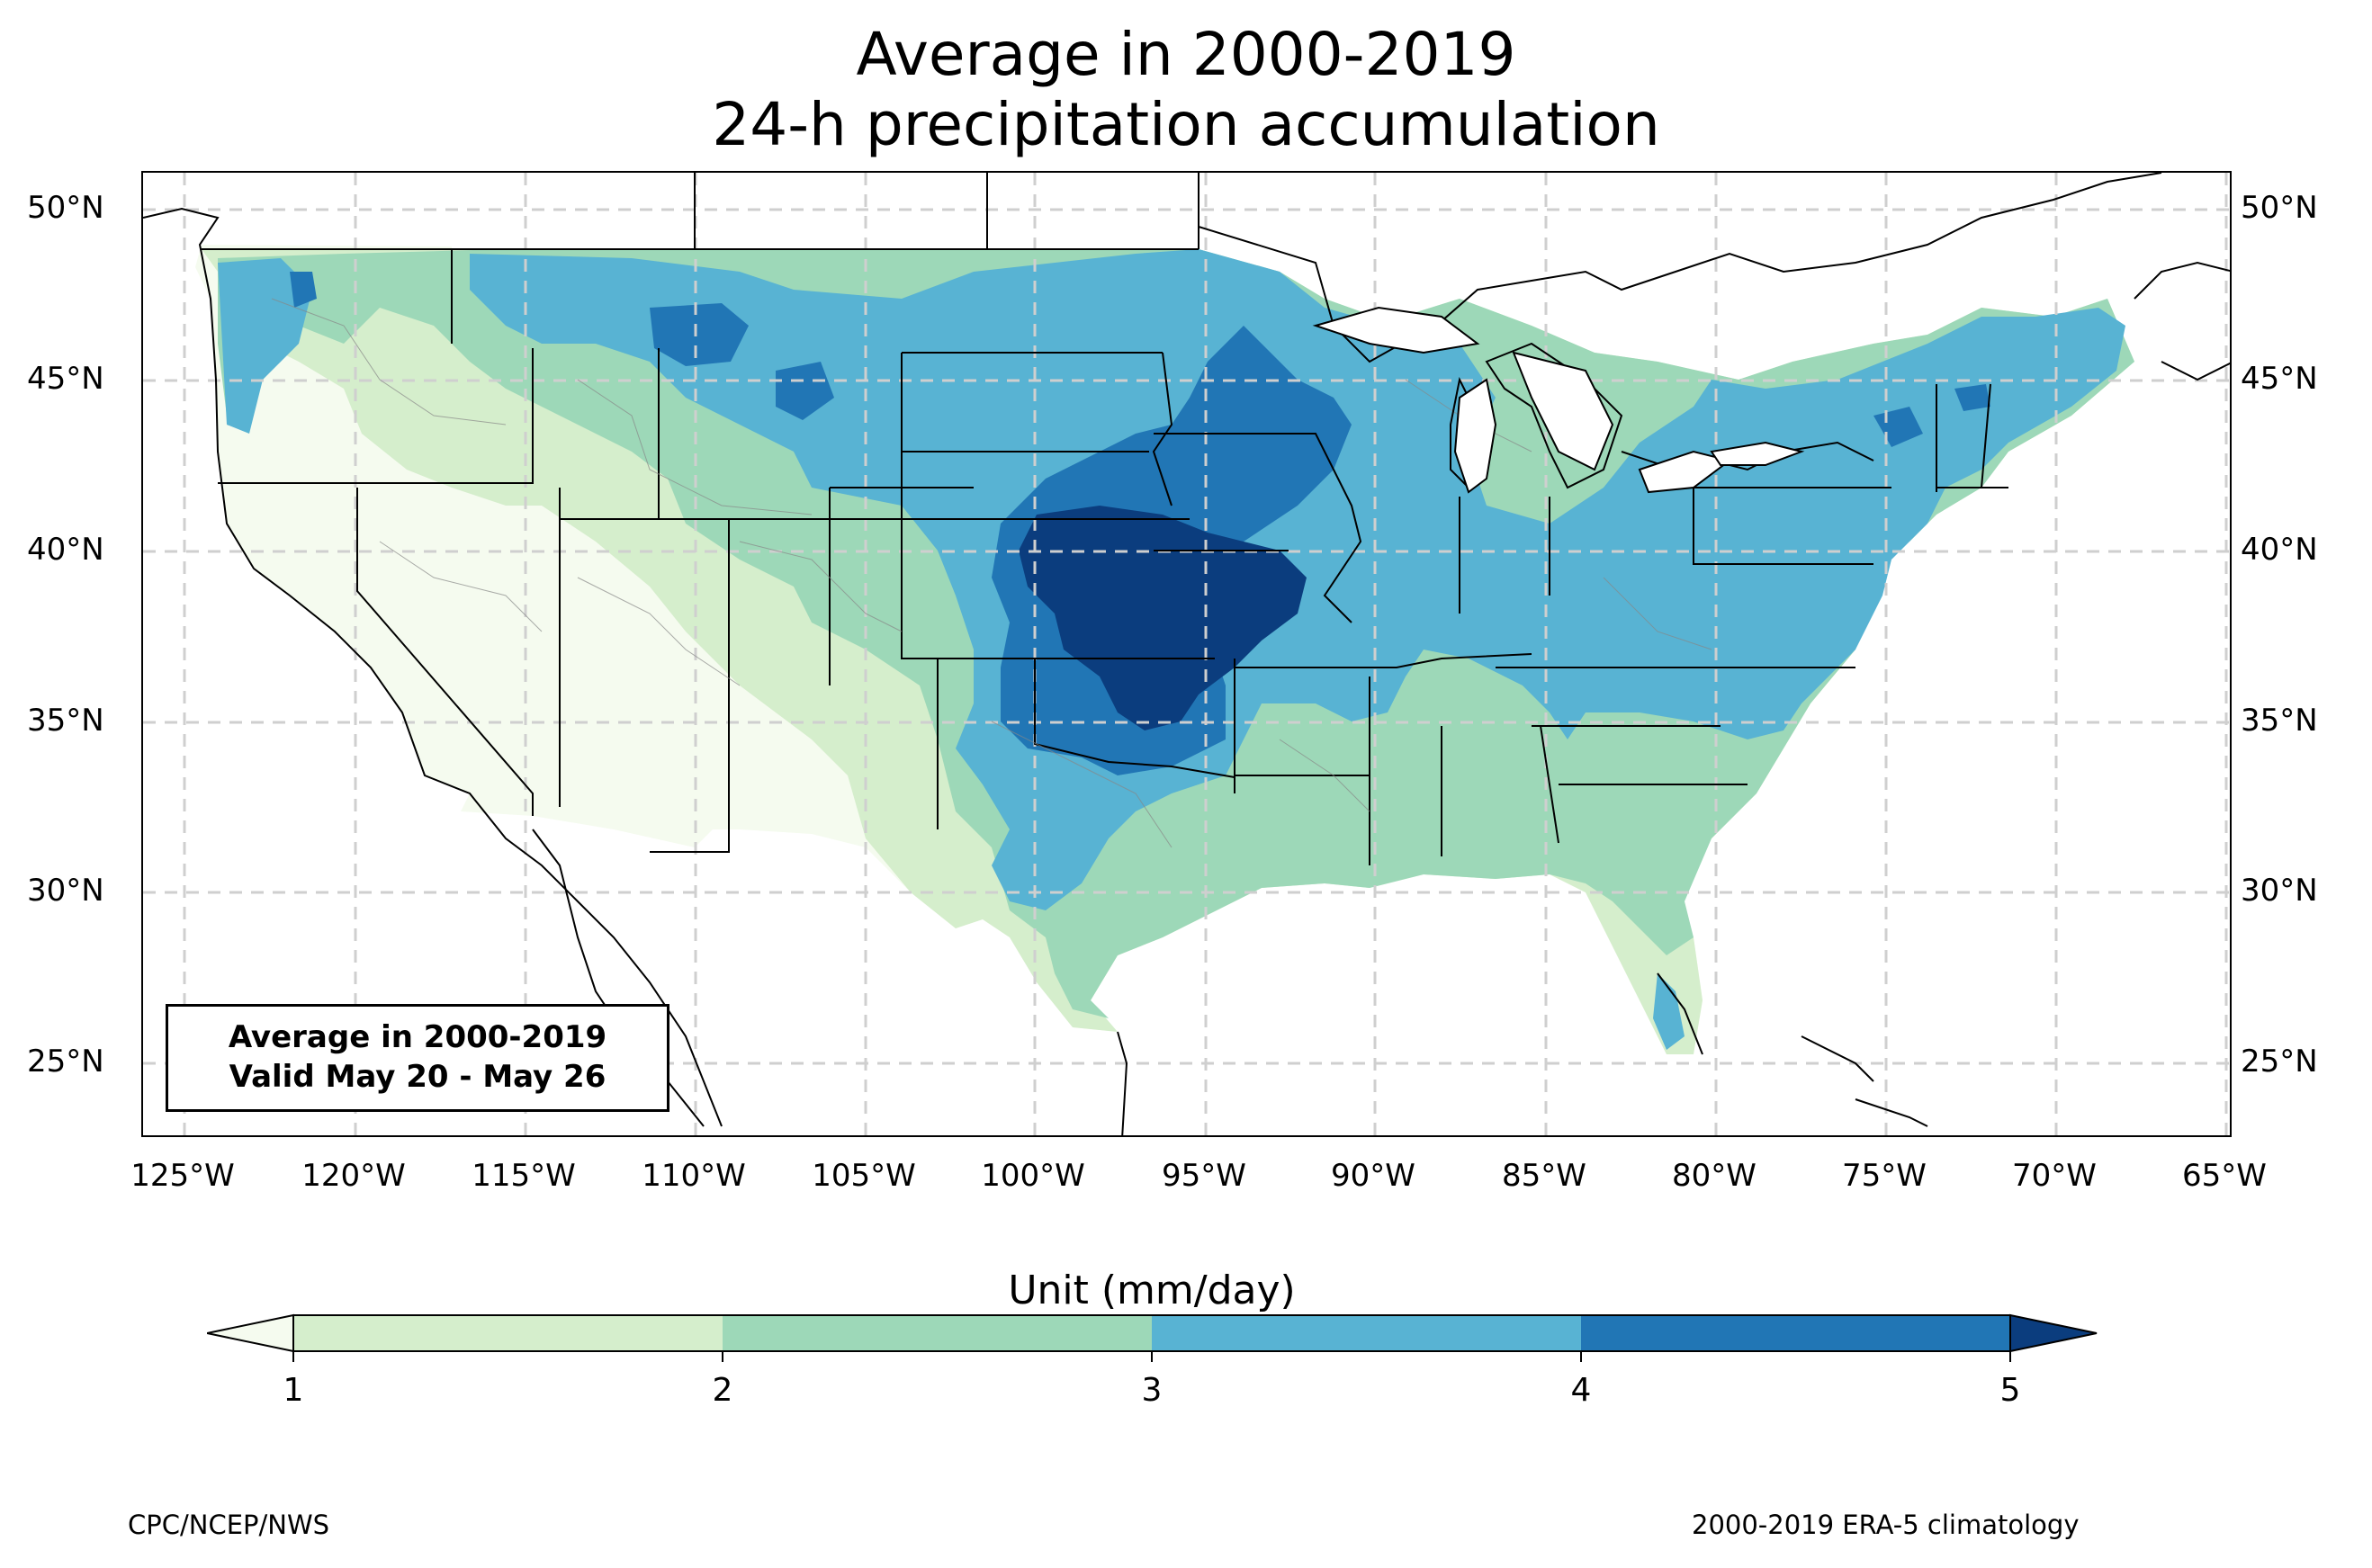  I want to click on lon-label: 85°W, so click(1544, 1176).